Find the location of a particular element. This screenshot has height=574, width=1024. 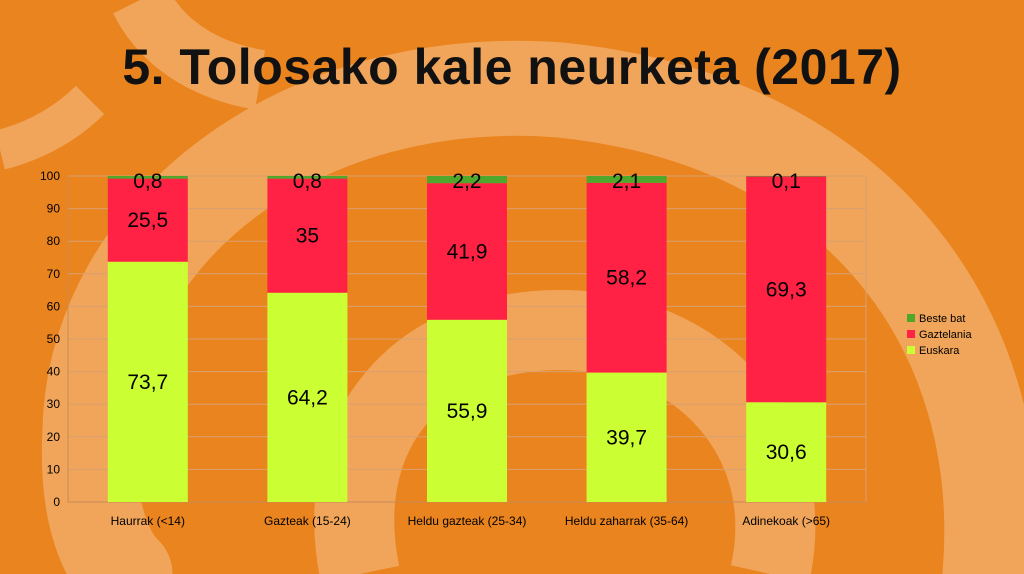

data-label: 55,9 is located at coordinates (467, 411).